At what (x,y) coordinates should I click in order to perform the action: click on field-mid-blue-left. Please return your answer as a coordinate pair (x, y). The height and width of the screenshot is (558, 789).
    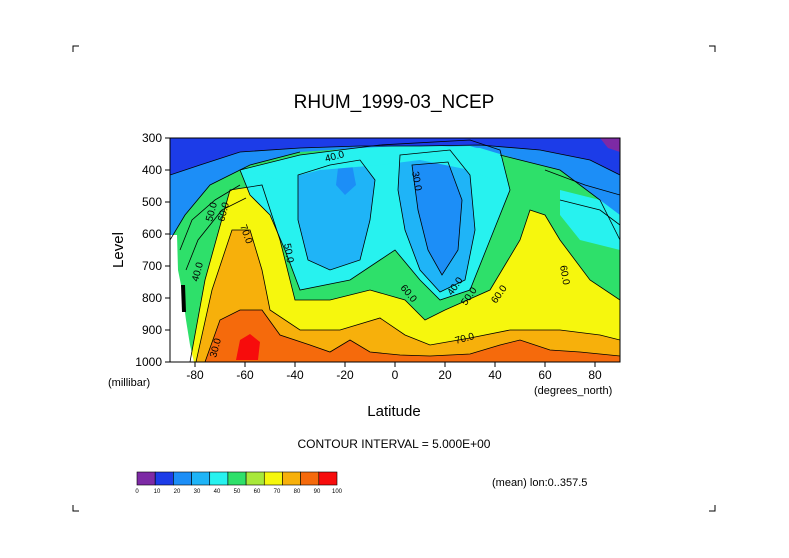
    Looking at the image, I should click on (346, 179).